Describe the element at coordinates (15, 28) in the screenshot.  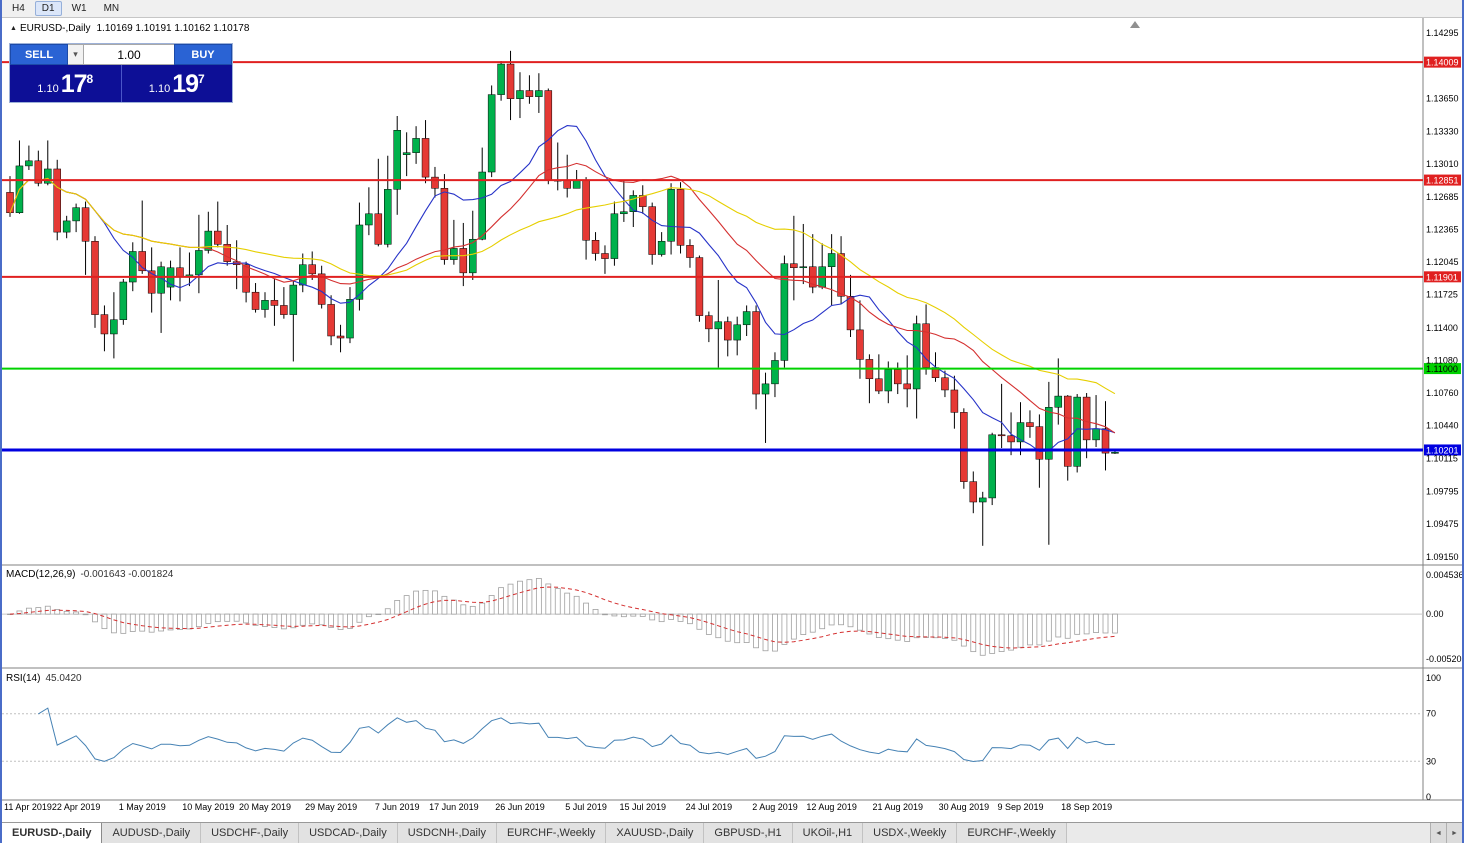
I see `tick-up-icon` at that location.